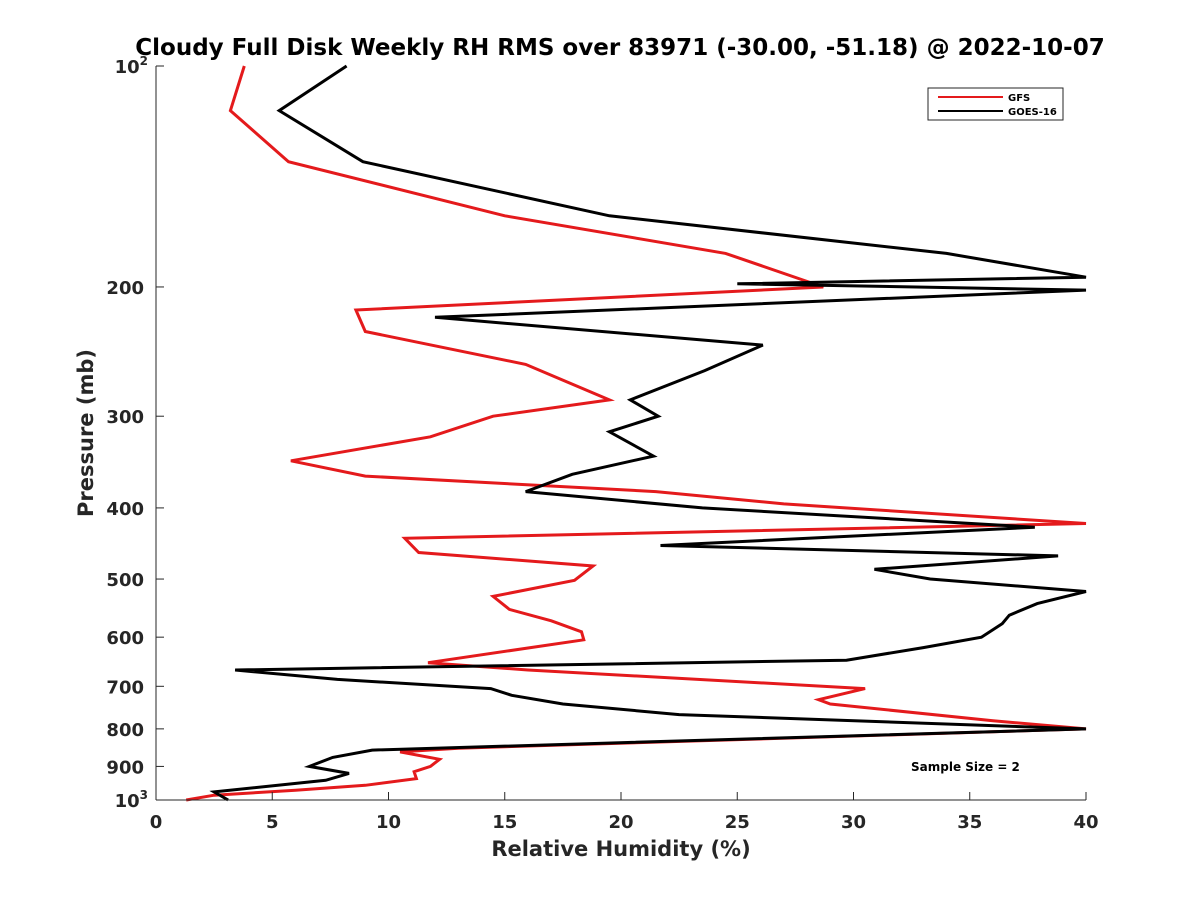 The height and width of the screenshot is (900, 1200). What do you see at coordinates (1032, 112) in the screenshot?
I see `legend-label-goes16: GOES-16` at bounding box center [1032, 112].